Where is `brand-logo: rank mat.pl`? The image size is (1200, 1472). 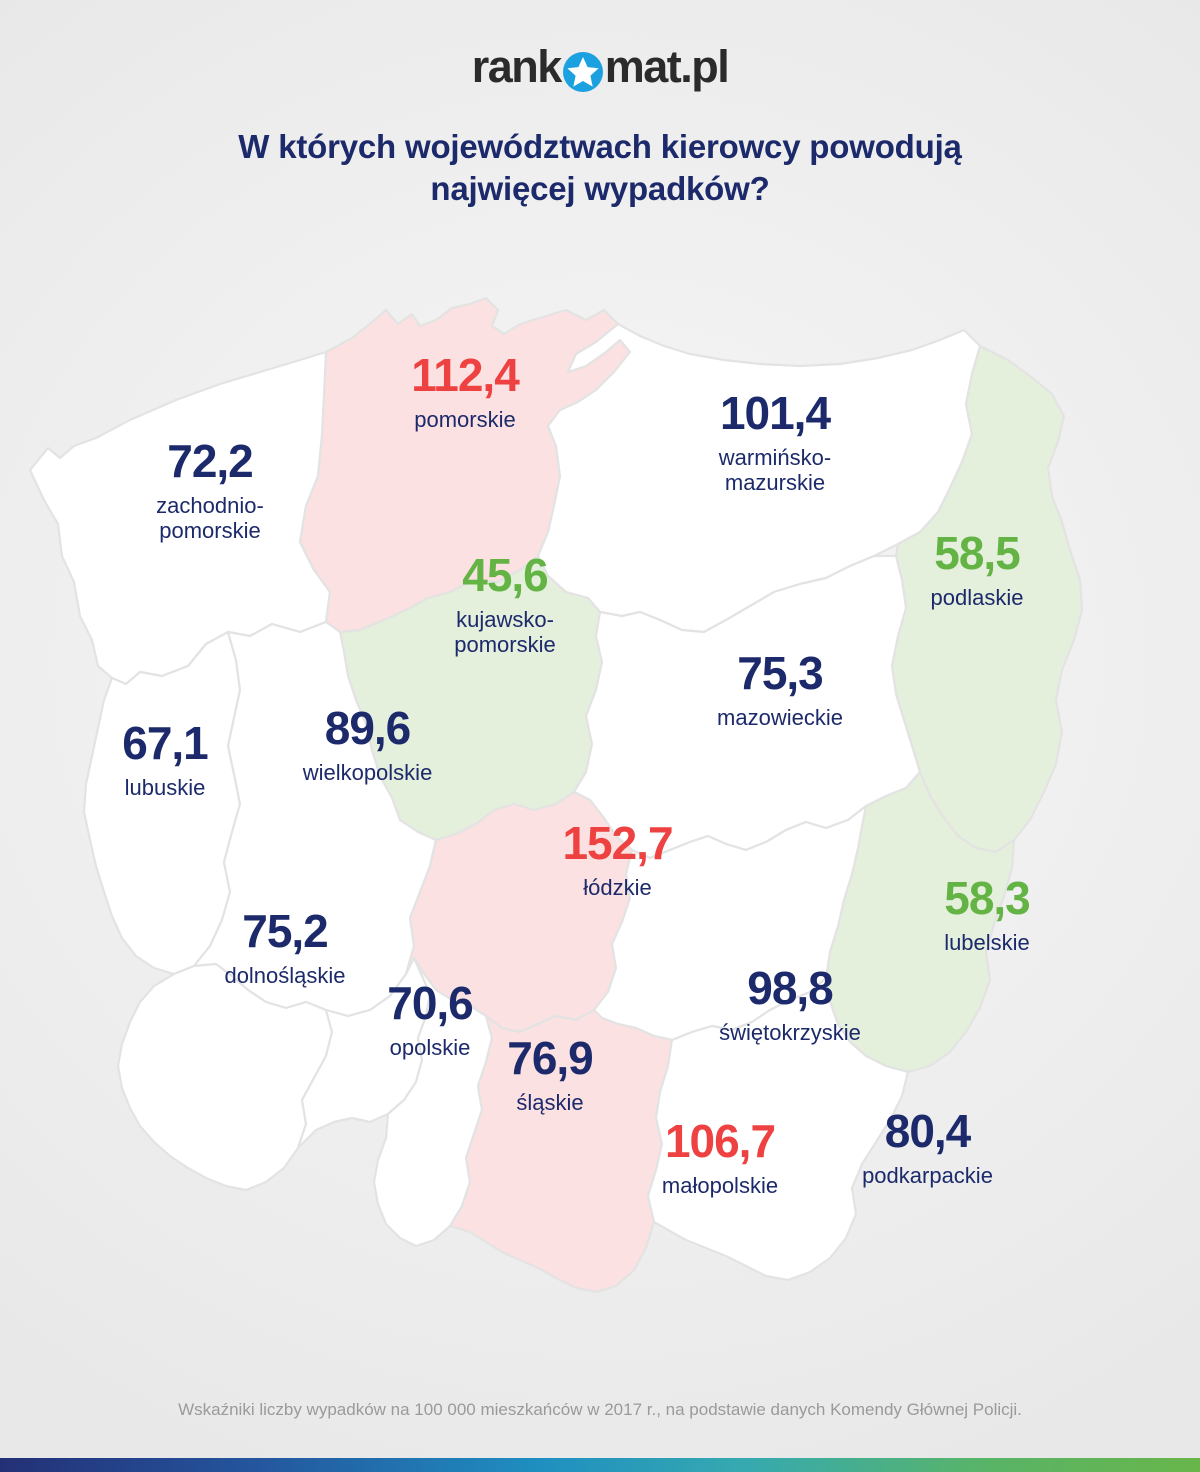
brand-logo: rank mat.pl is located at coordinates (600, 66).